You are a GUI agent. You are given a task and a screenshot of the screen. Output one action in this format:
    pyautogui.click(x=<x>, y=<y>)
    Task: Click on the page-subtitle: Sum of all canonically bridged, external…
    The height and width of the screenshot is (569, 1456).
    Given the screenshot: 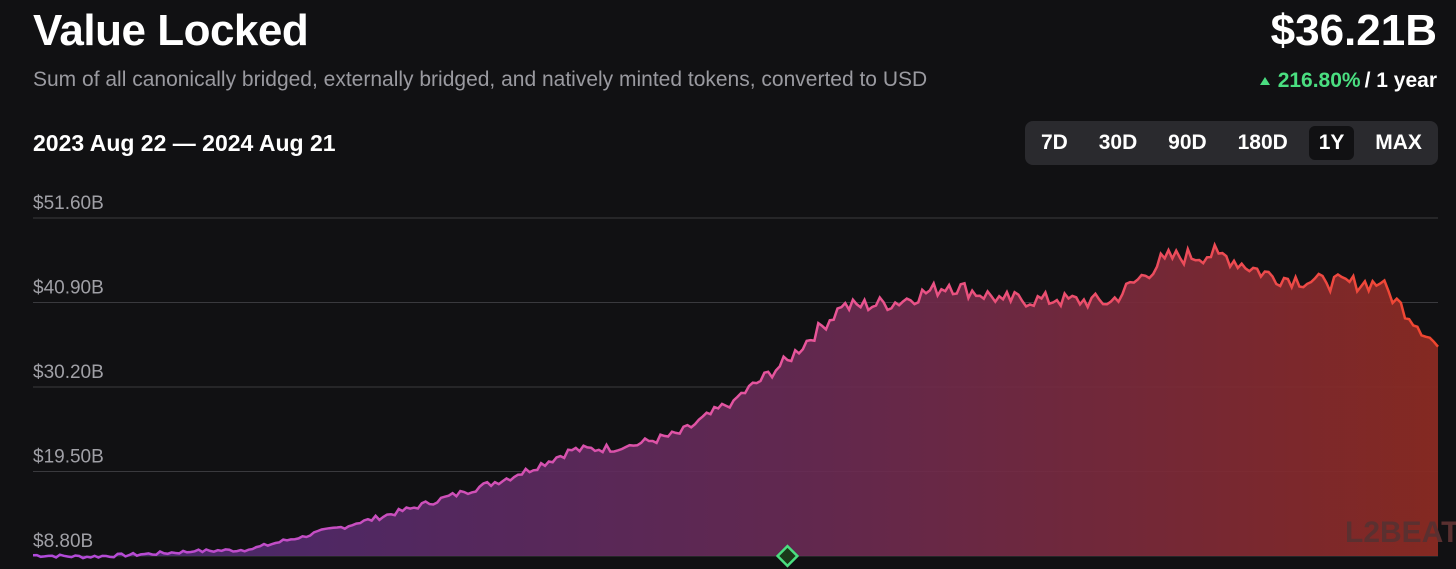 What is the action you would take?
    pyautogui.click(x=480, y=79)
    